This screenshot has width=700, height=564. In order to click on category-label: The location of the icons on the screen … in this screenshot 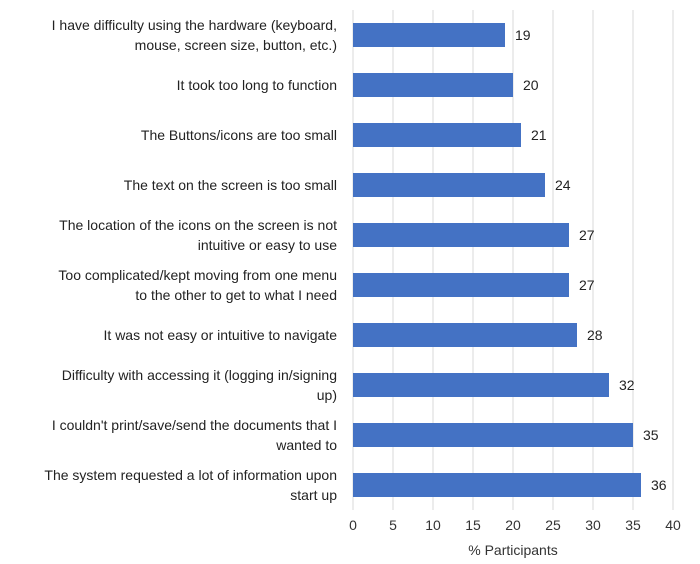, I will do `click(198, 235)`.